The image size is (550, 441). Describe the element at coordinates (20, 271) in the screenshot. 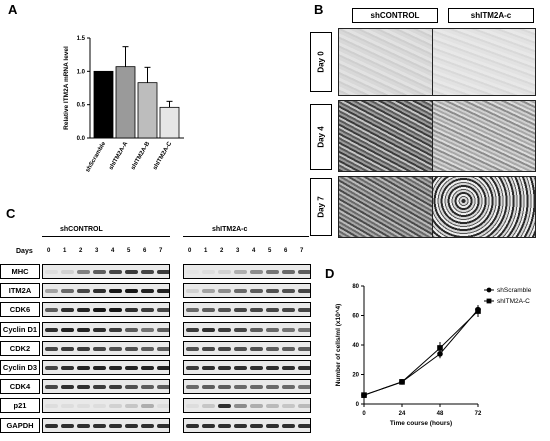

I see `protein-label: MHC` at that location.